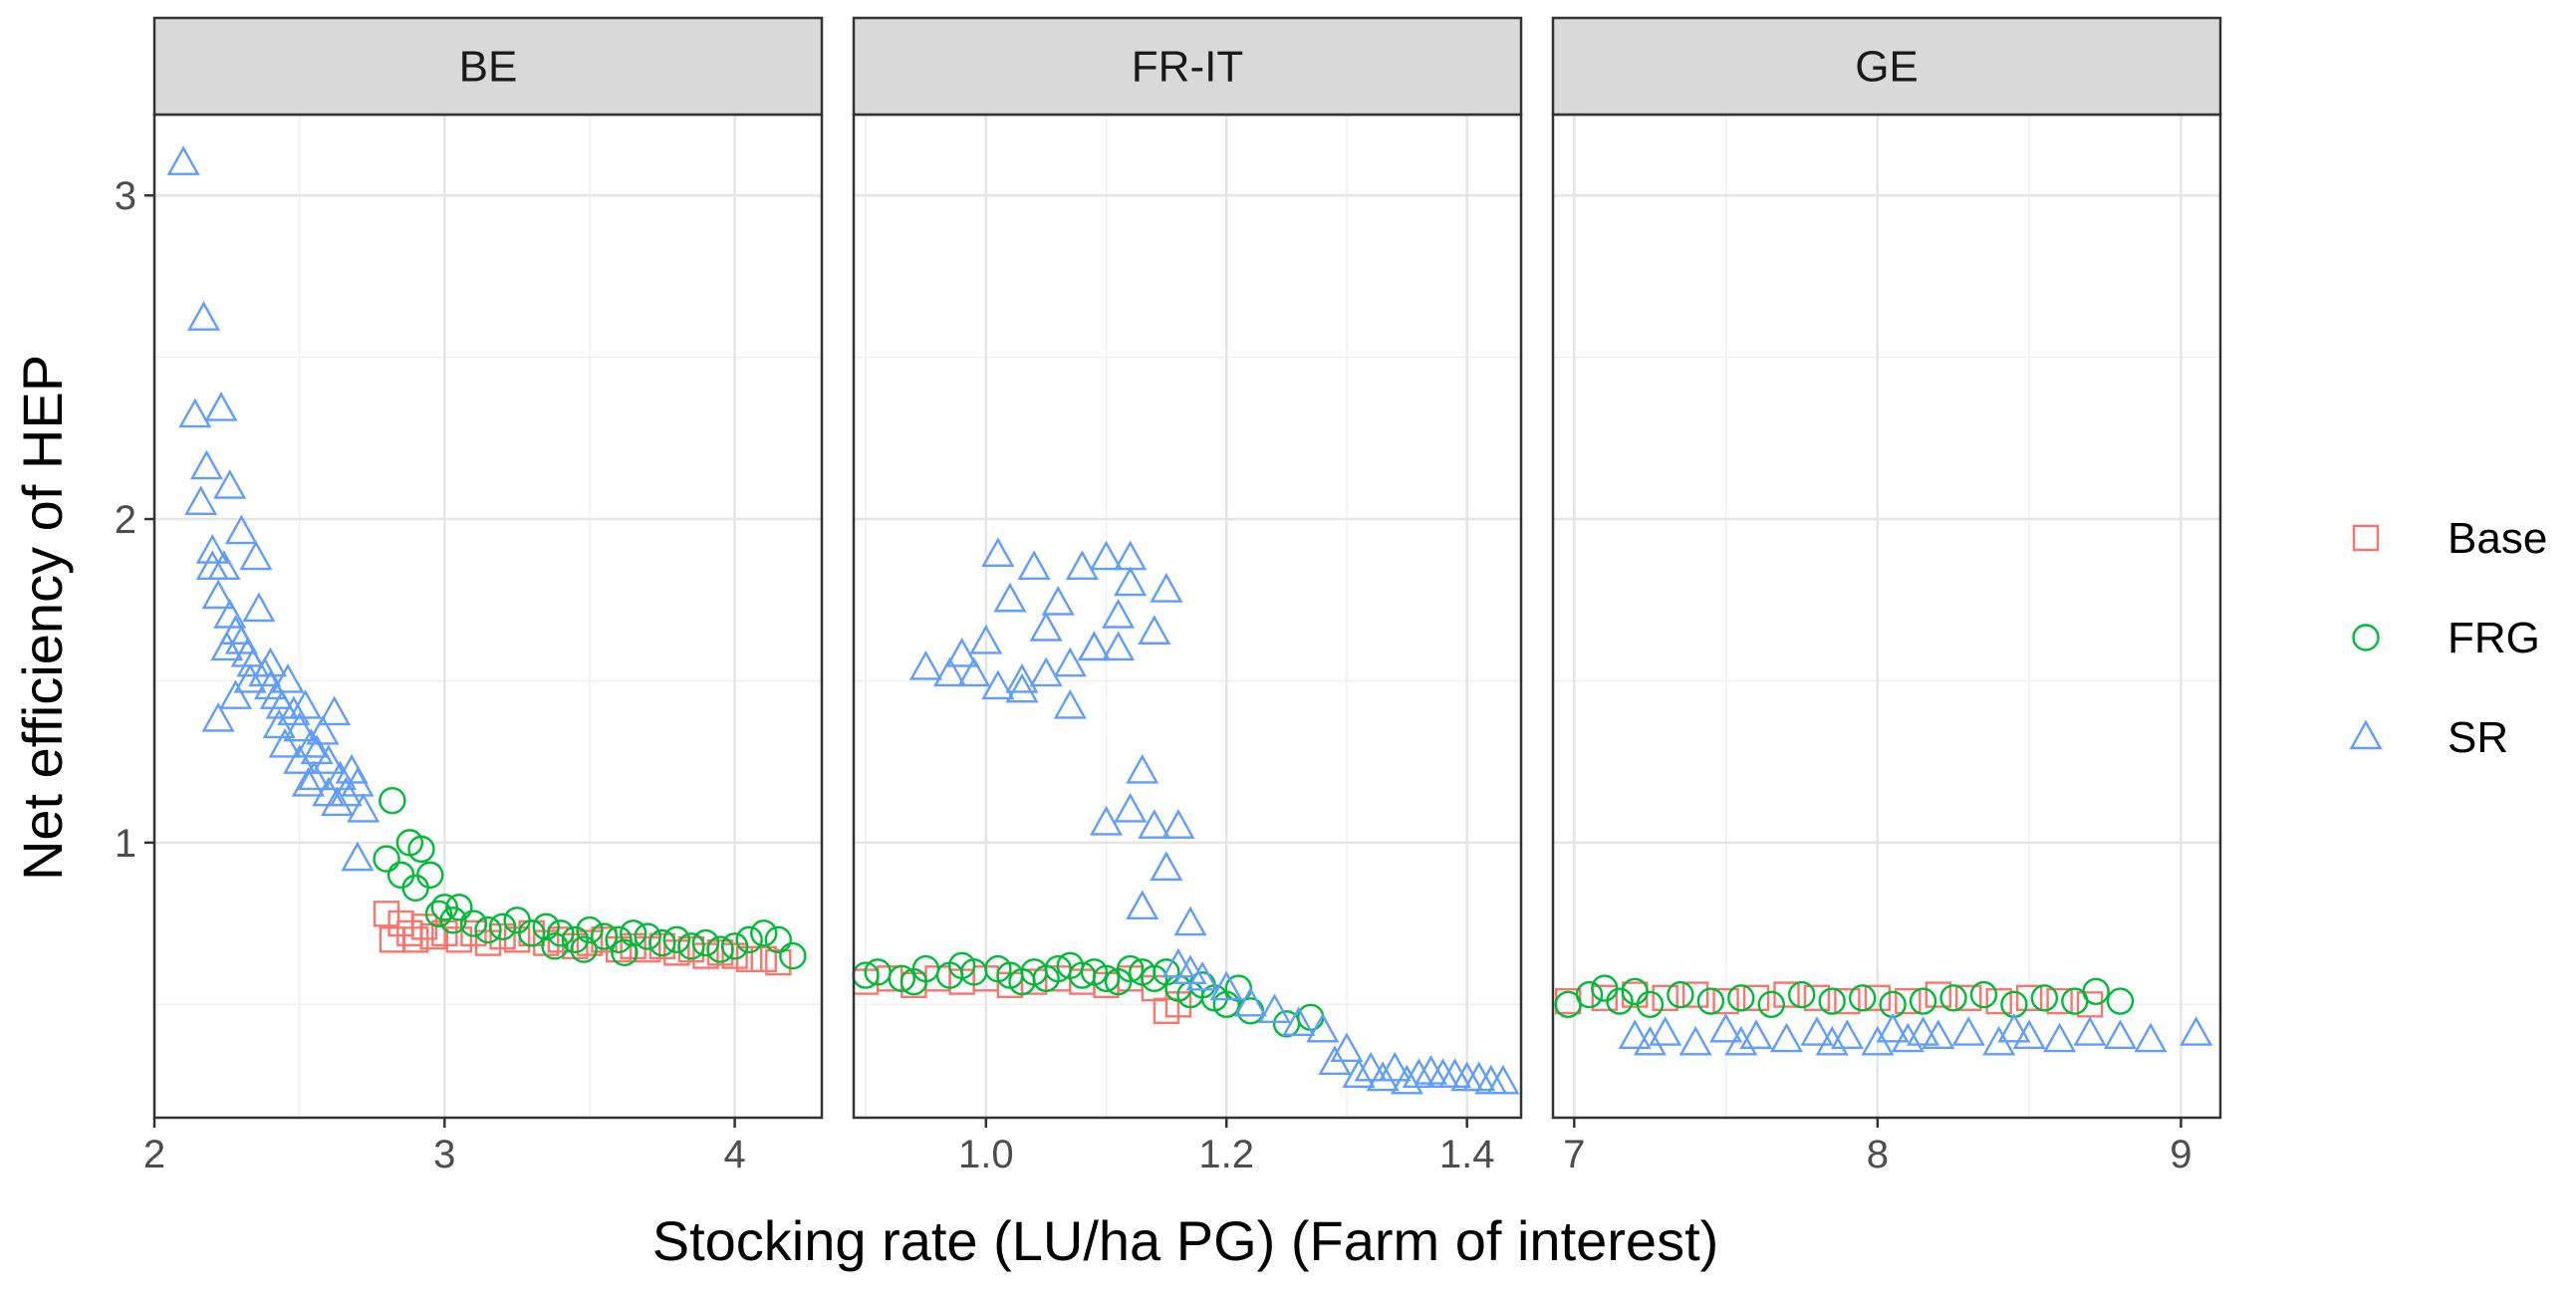 This screenshot has width=2576, height=1295. What do you see at coordinates (986, 1154) in the screenshot?
I see `x-tick-label: 1.0` at bounding box center [986, 1154].